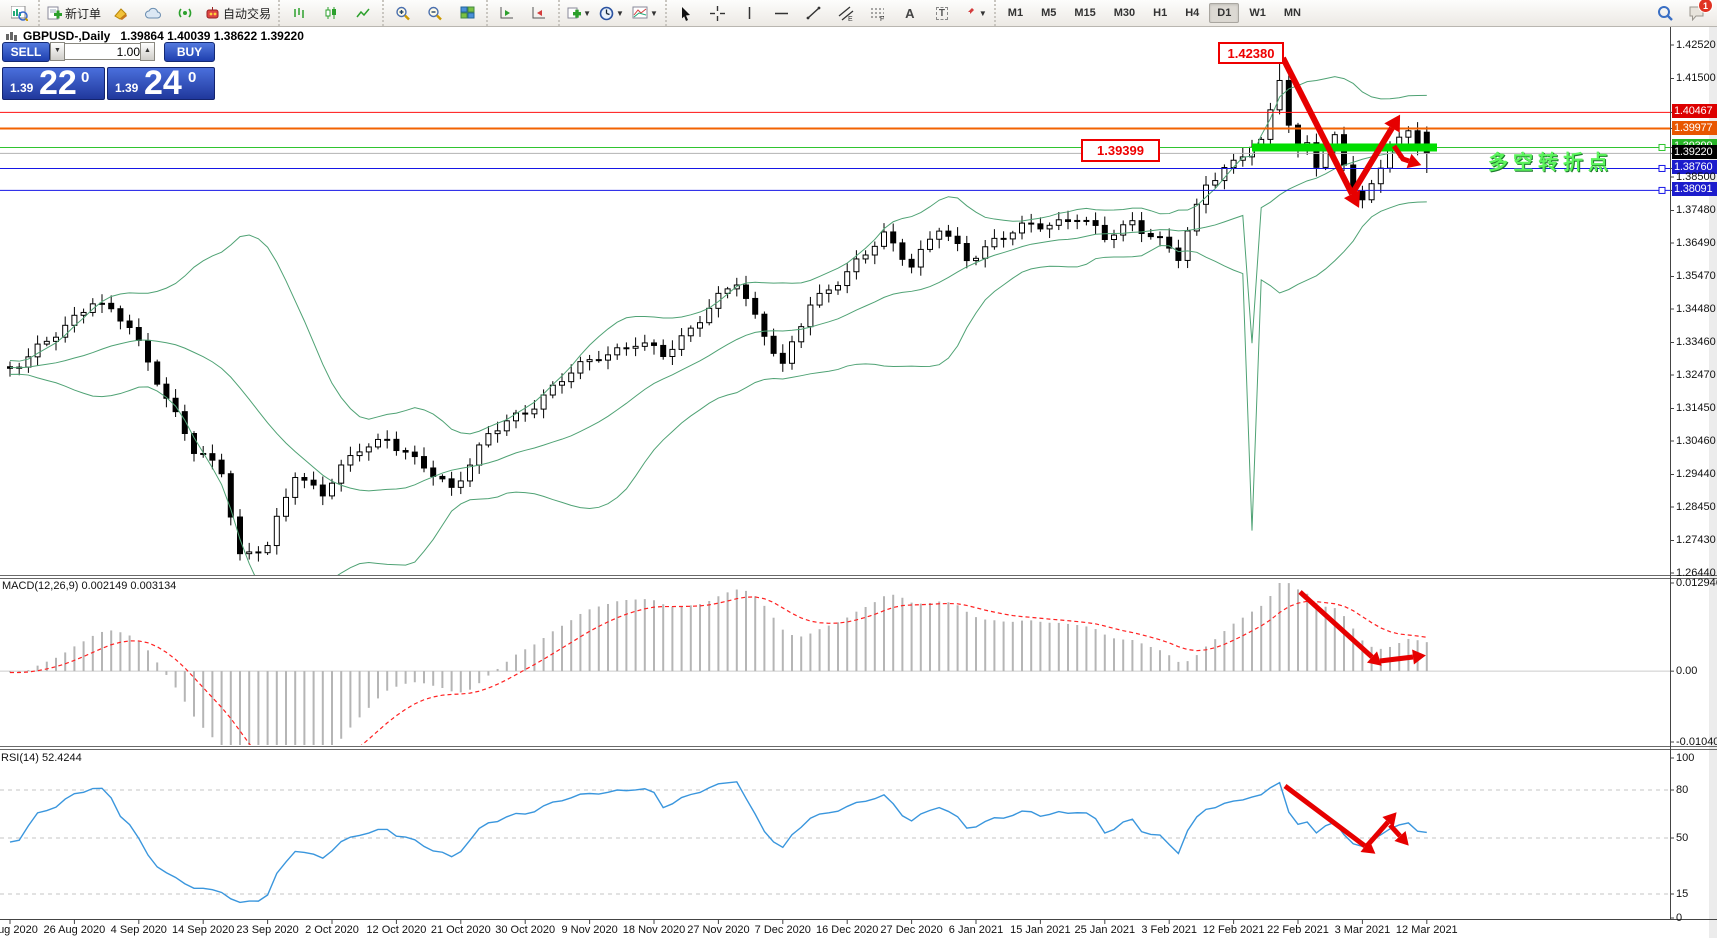  I want to click on candlestick-chart-icon, so click(331, 13).